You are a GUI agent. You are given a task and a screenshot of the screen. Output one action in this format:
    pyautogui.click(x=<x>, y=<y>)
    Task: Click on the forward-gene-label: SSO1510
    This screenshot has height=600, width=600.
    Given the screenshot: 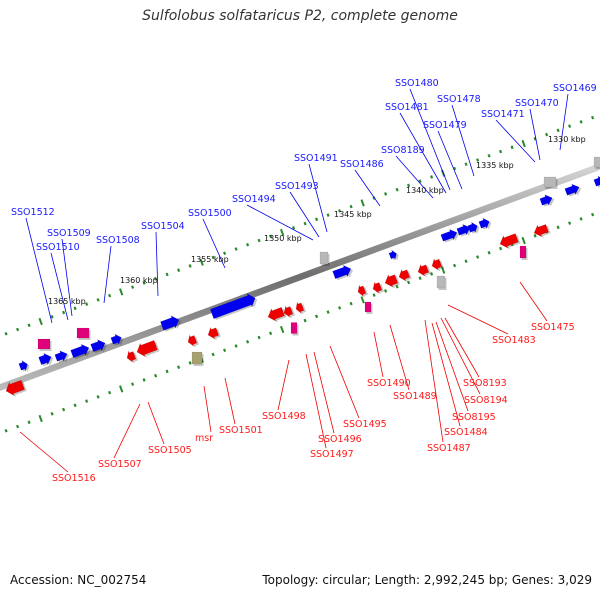 What is the action you would take?
    pyautogui.click(x=58, y=247)
    